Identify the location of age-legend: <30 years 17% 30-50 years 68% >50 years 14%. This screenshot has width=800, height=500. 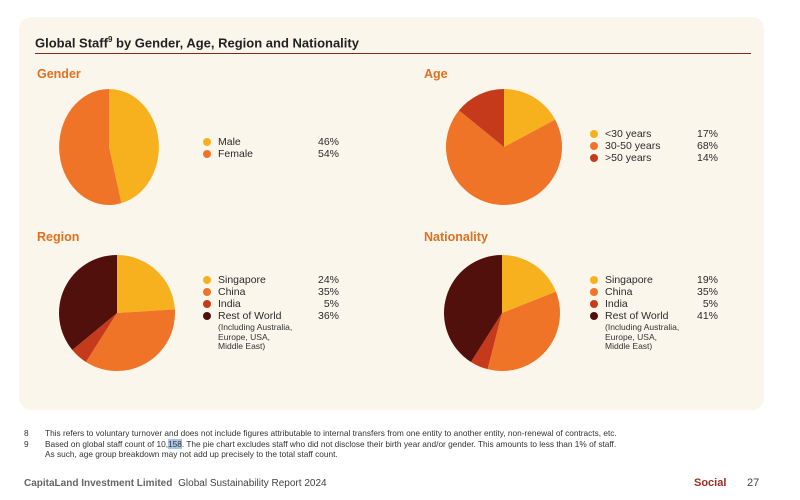
(655, 146).